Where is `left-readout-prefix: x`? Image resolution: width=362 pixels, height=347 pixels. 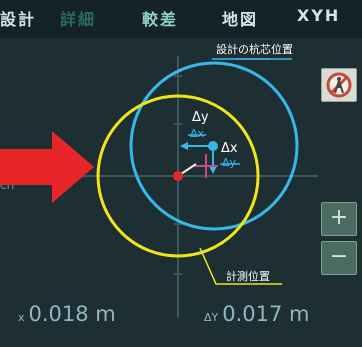
left-readout-prefix: x is located at coordinates (21, 317).